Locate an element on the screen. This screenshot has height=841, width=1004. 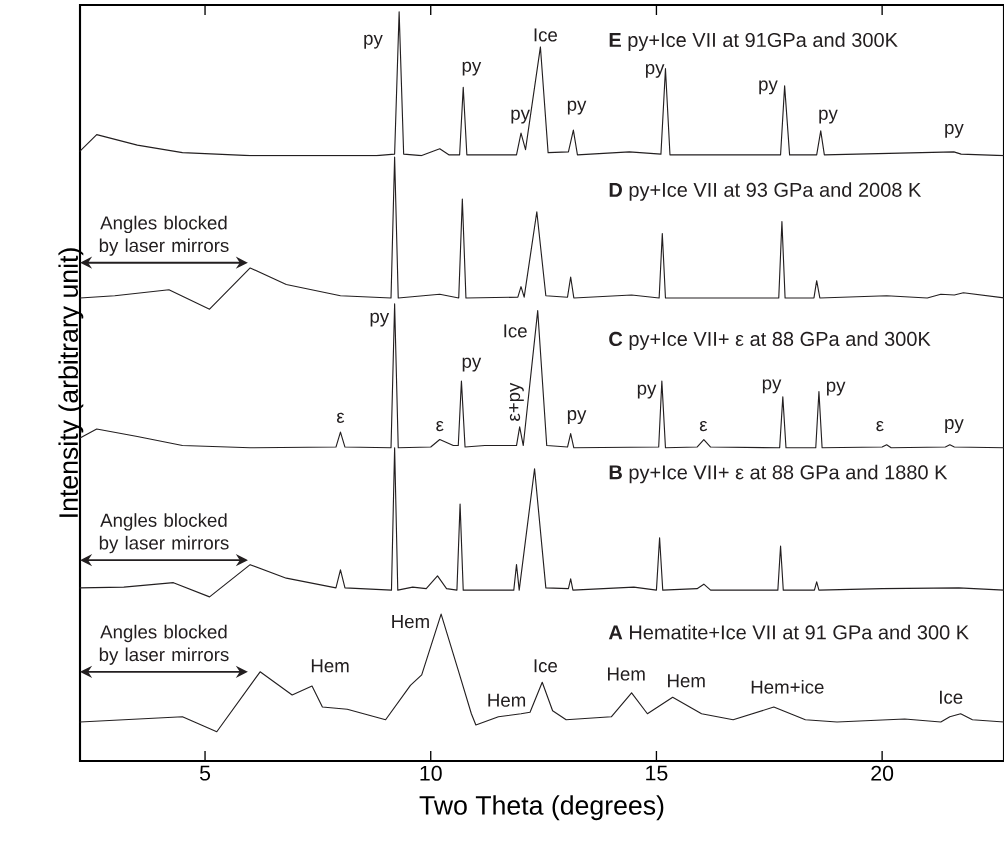
annotation: E py+Ice VII at 91GPa and 300K is located at coordinates (753, 42).